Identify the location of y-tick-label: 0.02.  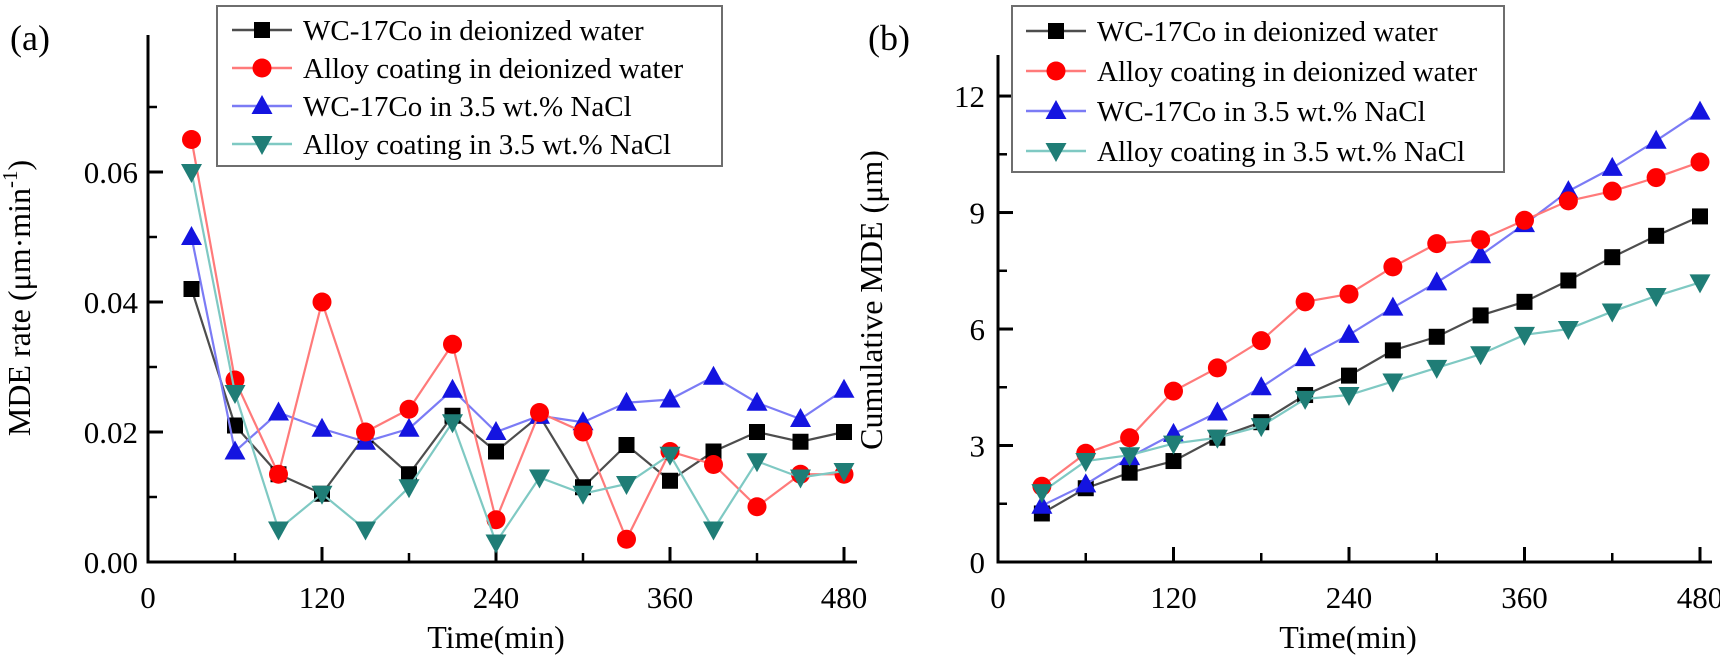
(111, 432).